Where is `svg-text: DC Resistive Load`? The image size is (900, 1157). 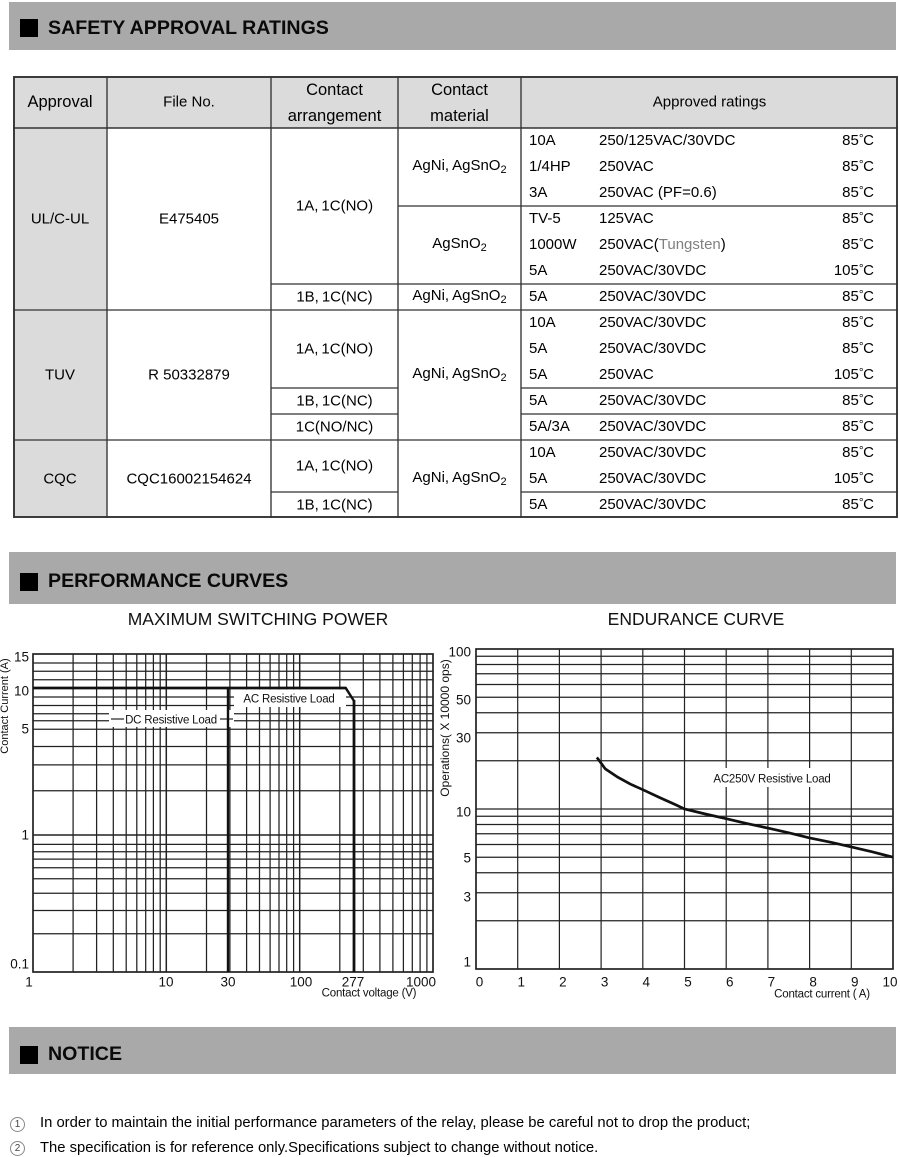 svg-text: DC Resistive Load is located at coordinates (171, 721).